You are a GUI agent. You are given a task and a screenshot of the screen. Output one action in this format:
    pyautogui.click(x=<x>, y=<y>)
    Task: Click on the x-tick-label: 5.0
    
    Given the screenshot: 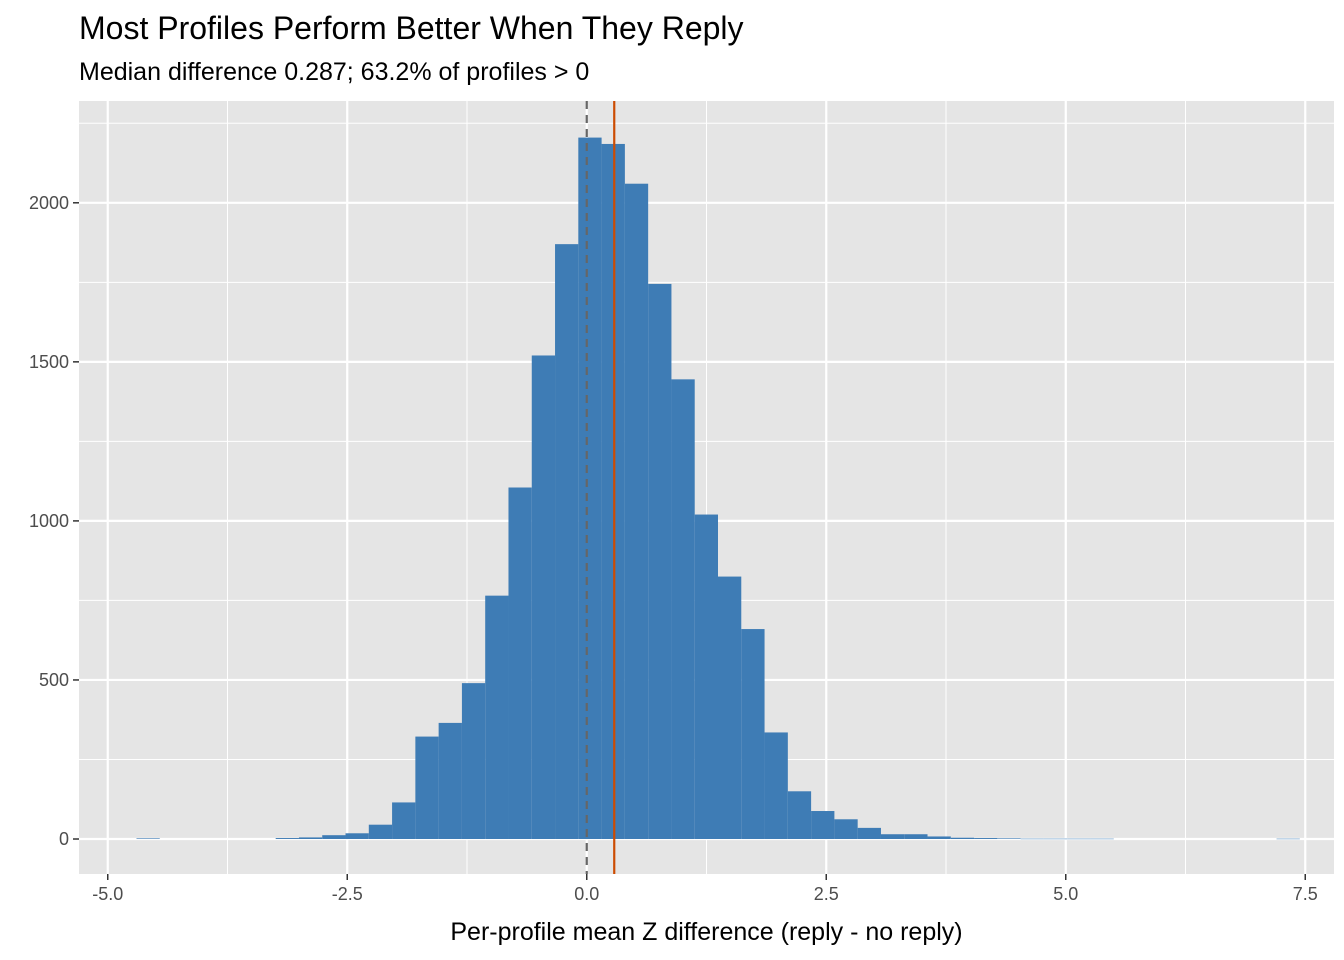 What is the action you would take?
    pyautogui.click(x=1065, y=894)
    